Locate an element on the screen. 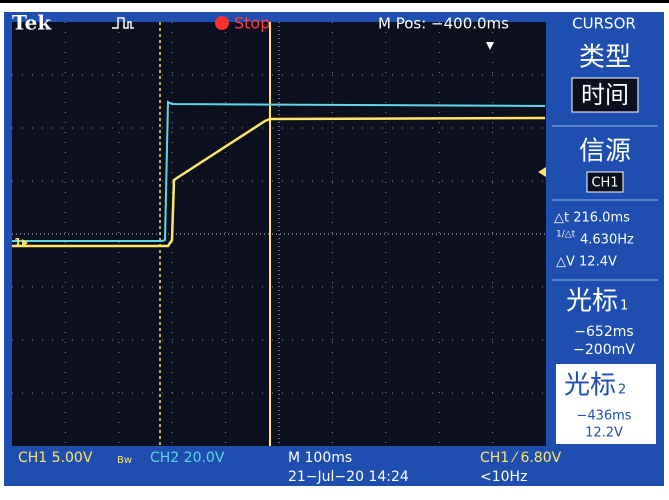 This screenshot has height=500, width=669. trigger-icon is located at coordinates (123, 23).